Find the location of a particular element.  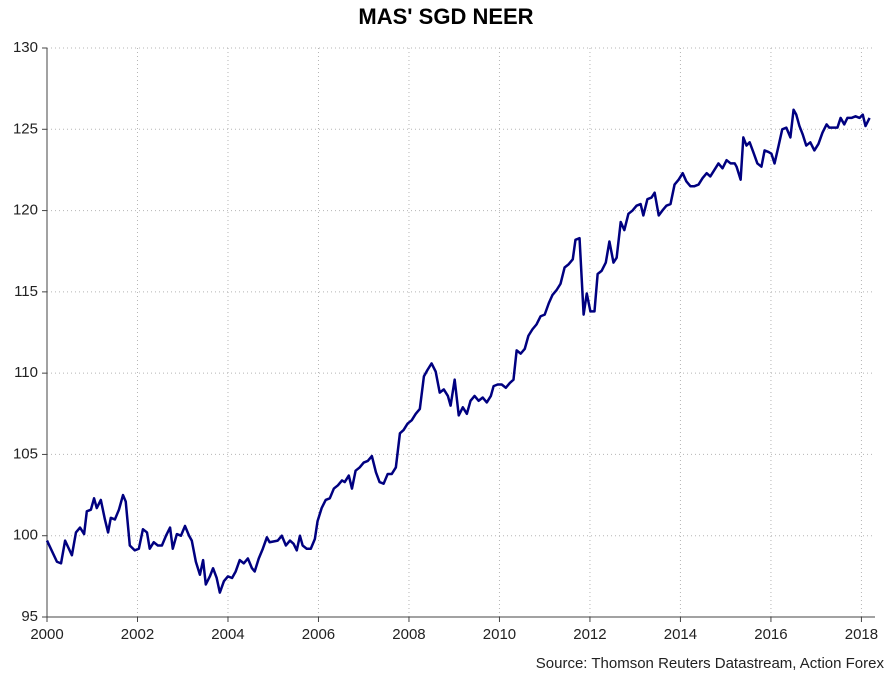

x-tick-label: 2010 is located at coordinates (499, 634).